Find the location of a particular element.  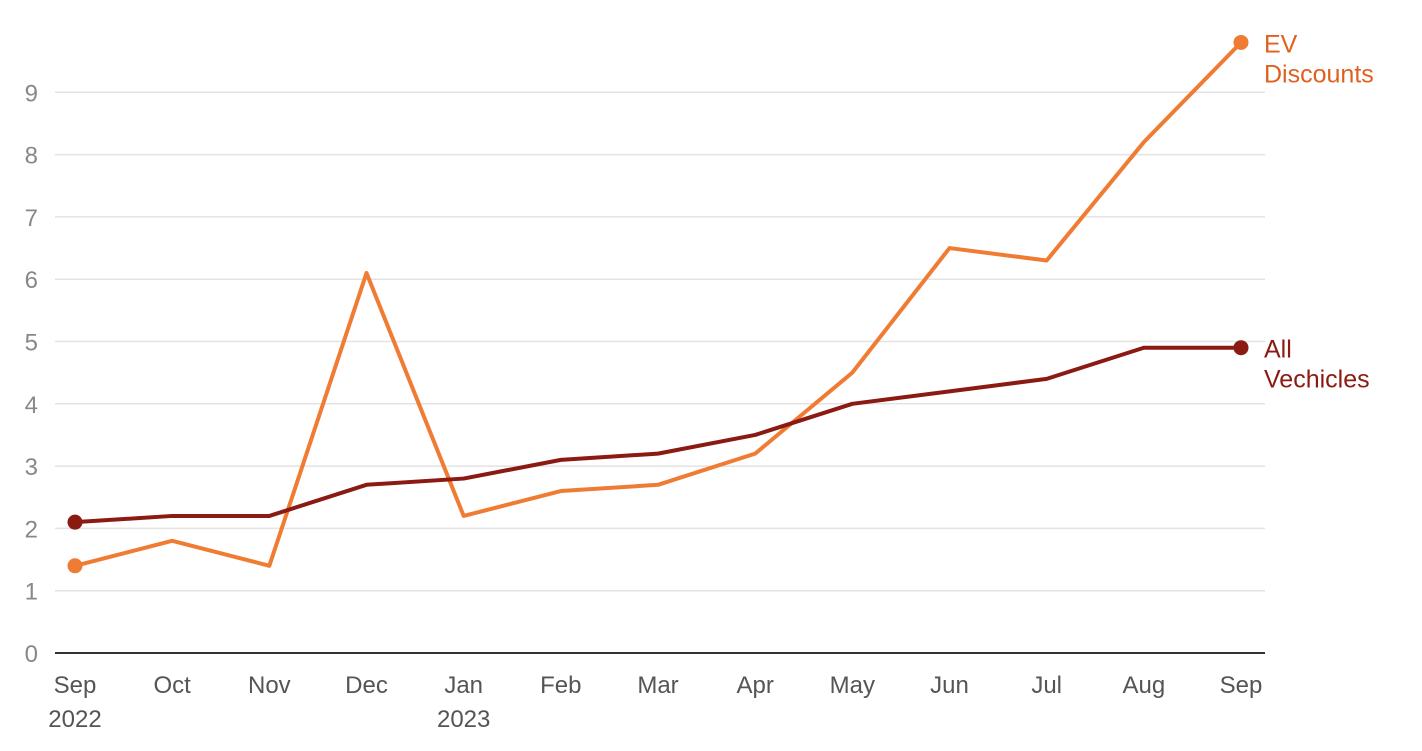

x-tick-label: Apr is located at coordinates (754, 685).